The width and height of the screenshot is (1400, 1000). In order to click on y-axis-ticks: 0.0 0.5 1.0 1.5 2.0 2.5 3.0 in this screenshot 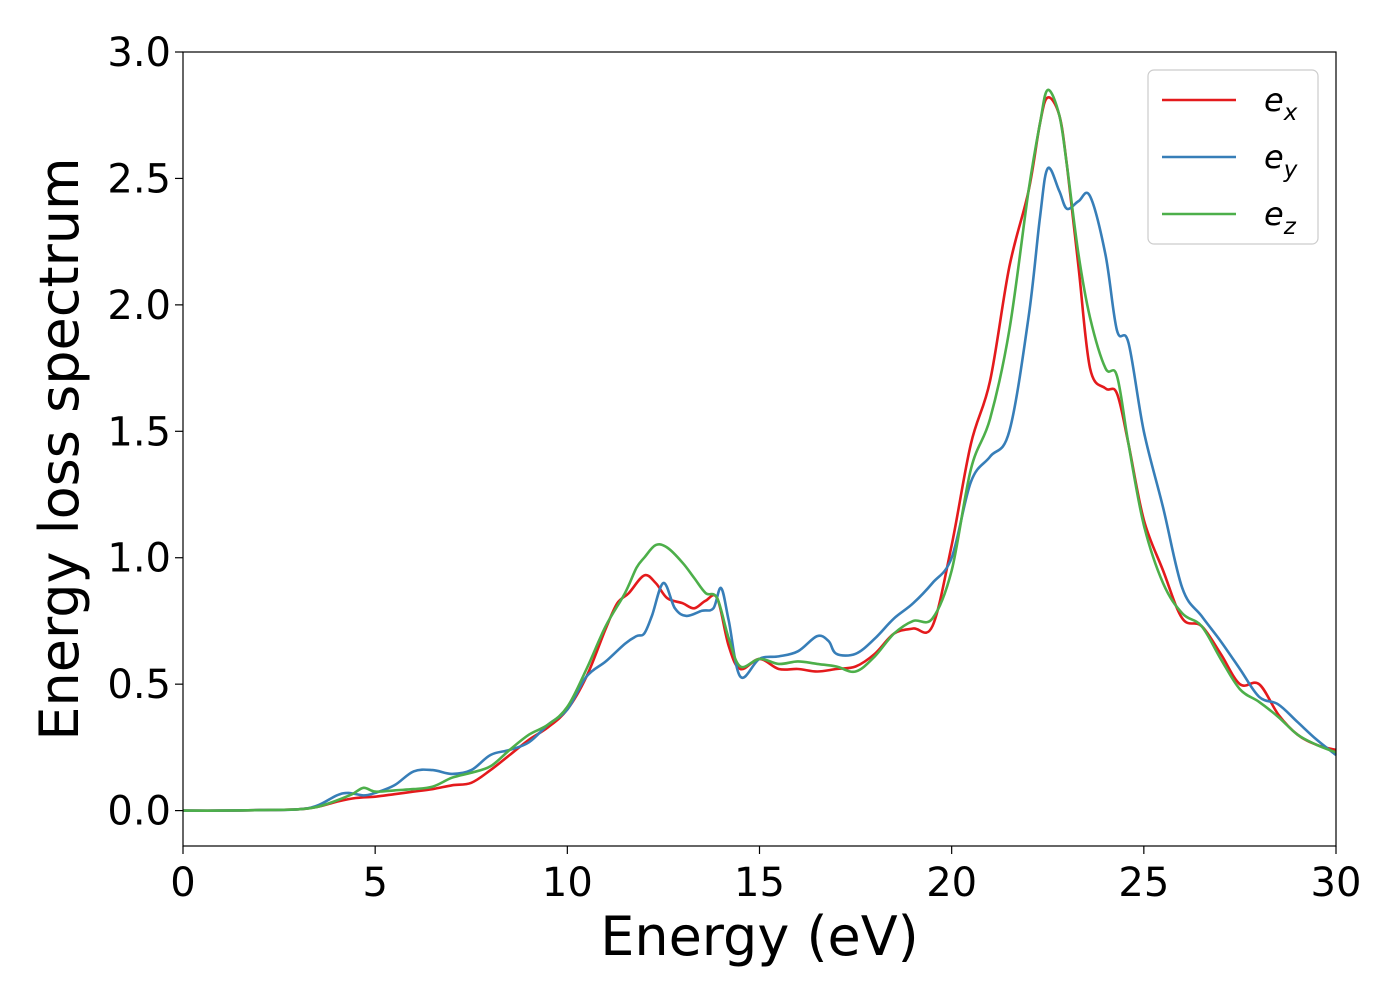, I will do `click(145, 432)`.